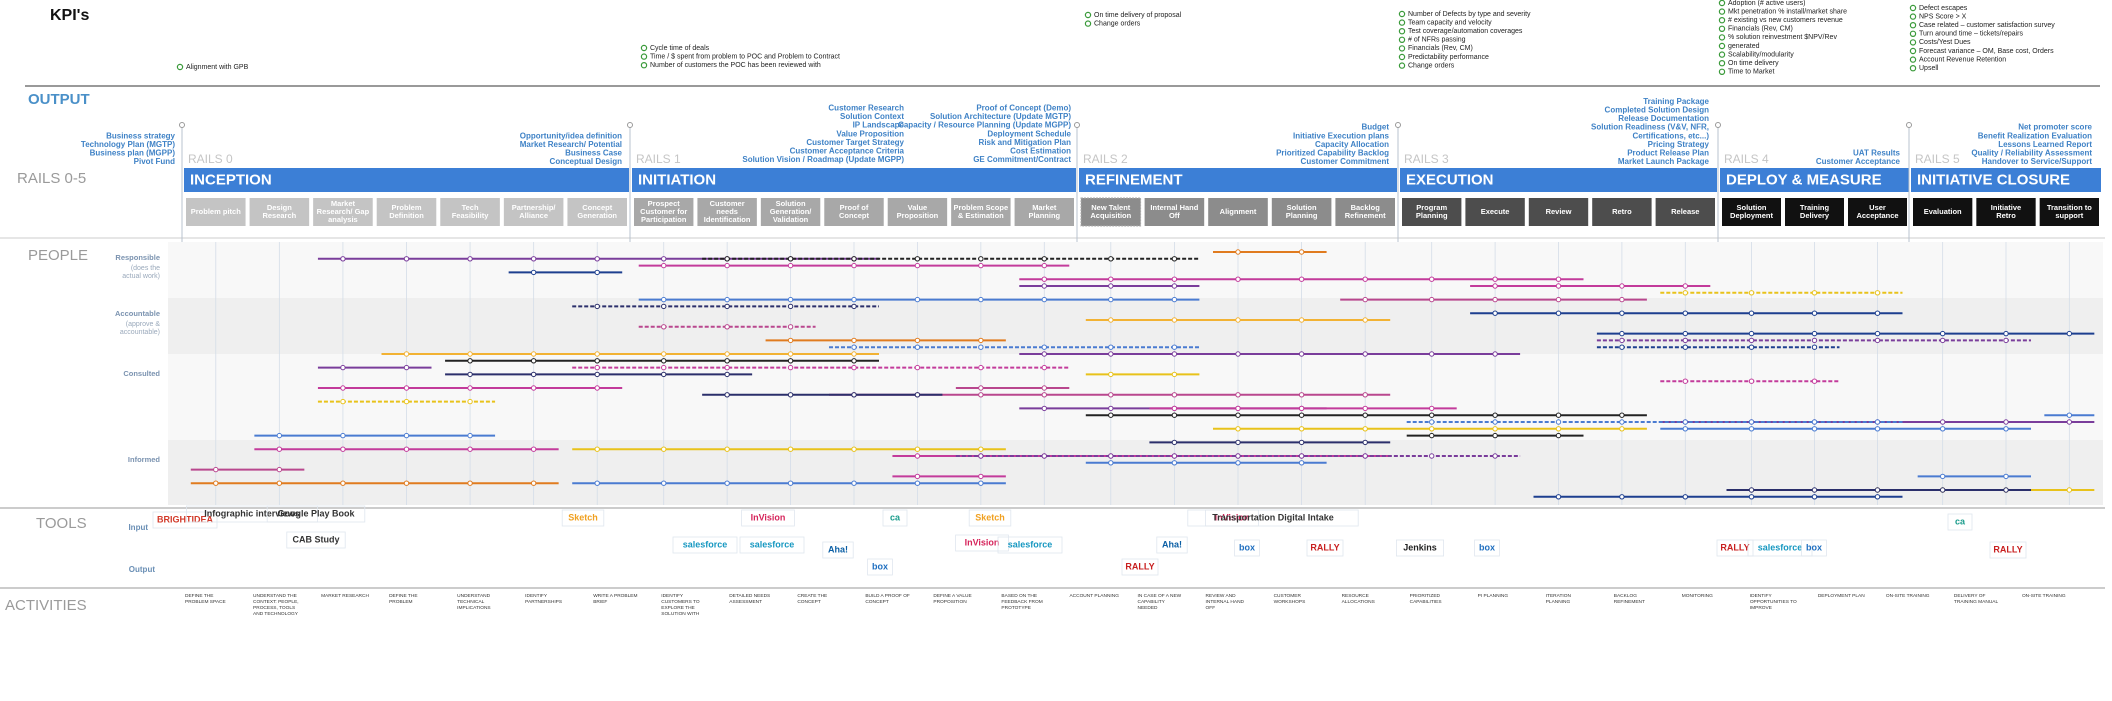  Describe the element at coordinates (406, 211) in the screenshot. I see `step-label: Problem Definition` at that location.